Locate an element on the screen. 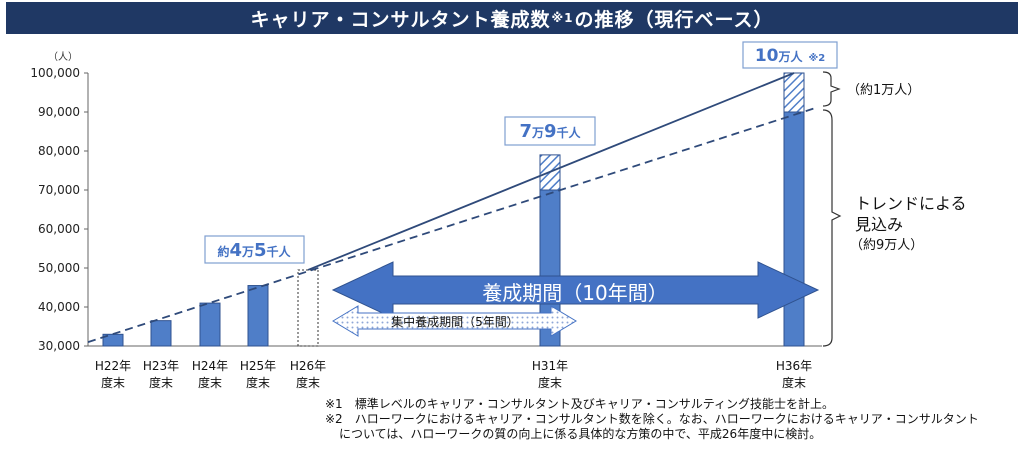 The image size is (1024, 449). bar-upper-hatched is located at coordinates (794, 92).